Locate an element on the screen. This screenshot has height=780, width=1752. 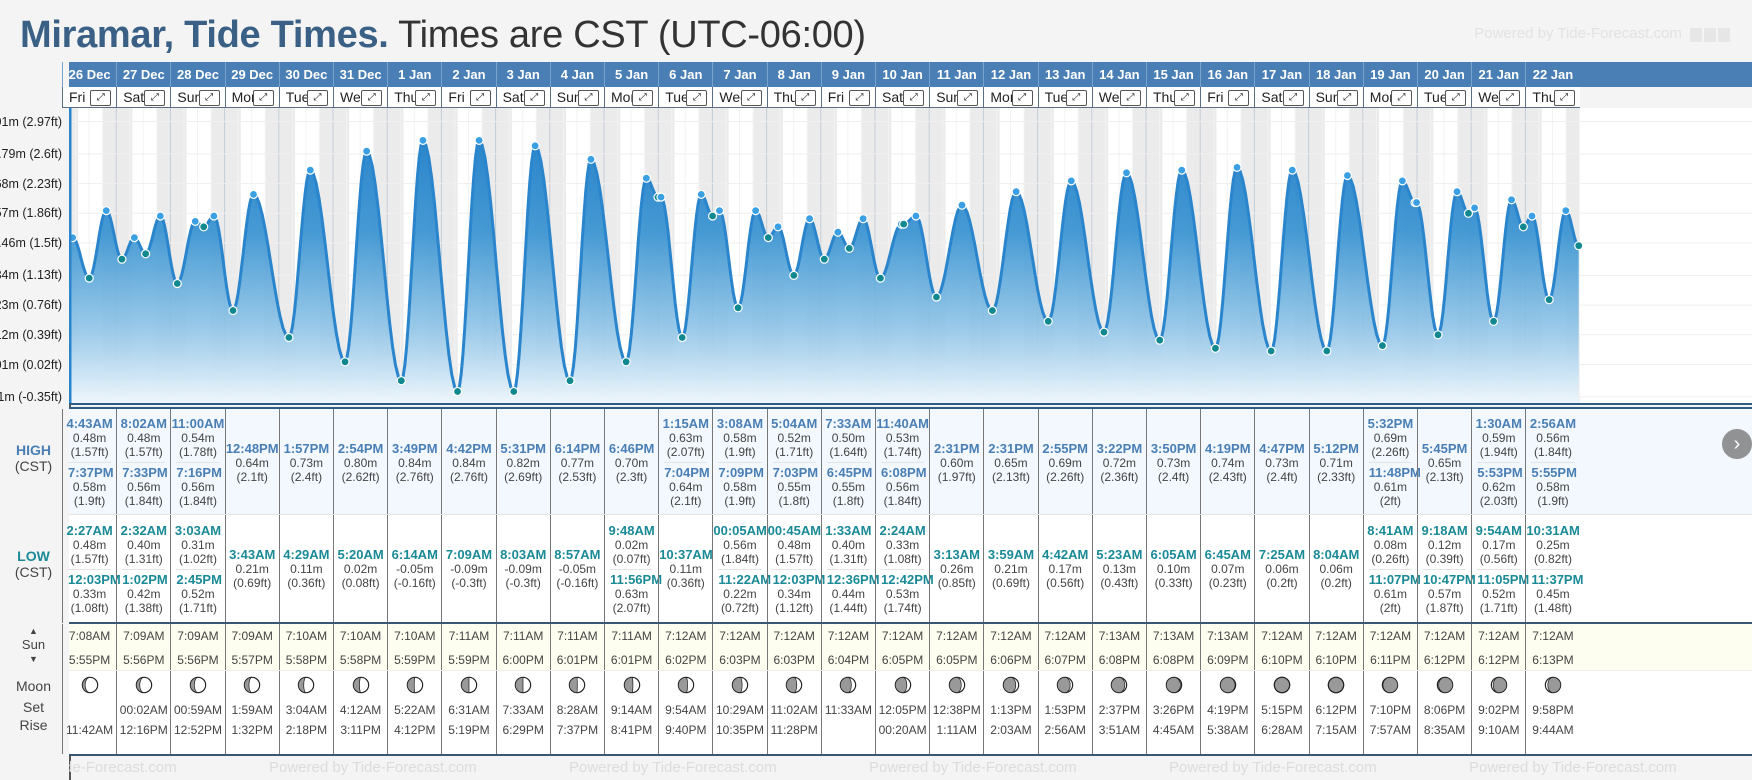
day-name: Sun is located at coordinates (1328, 97).